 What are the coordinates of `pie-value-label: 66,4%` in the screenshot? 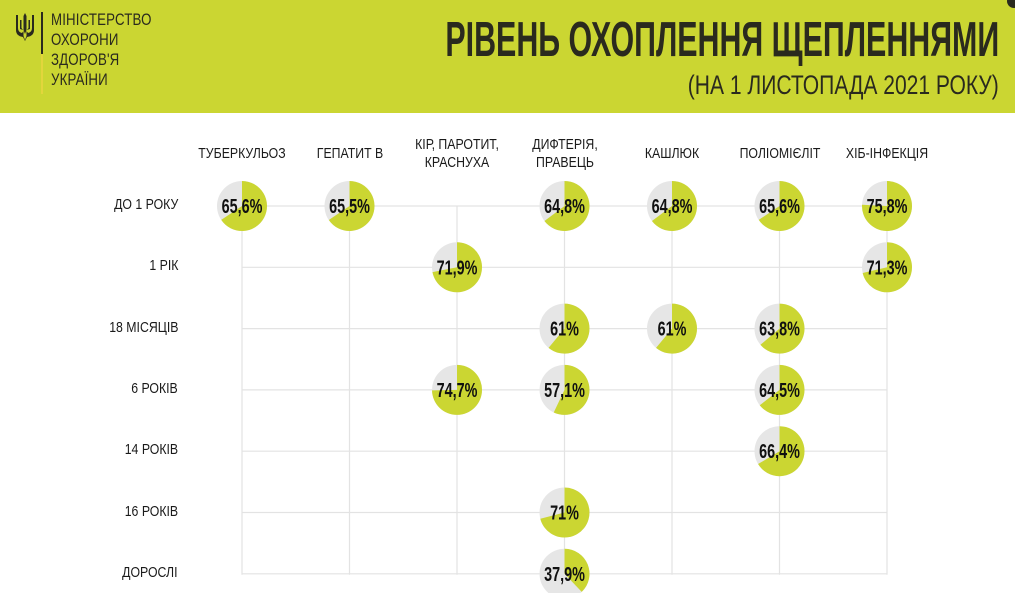 It's located at (779, 451).